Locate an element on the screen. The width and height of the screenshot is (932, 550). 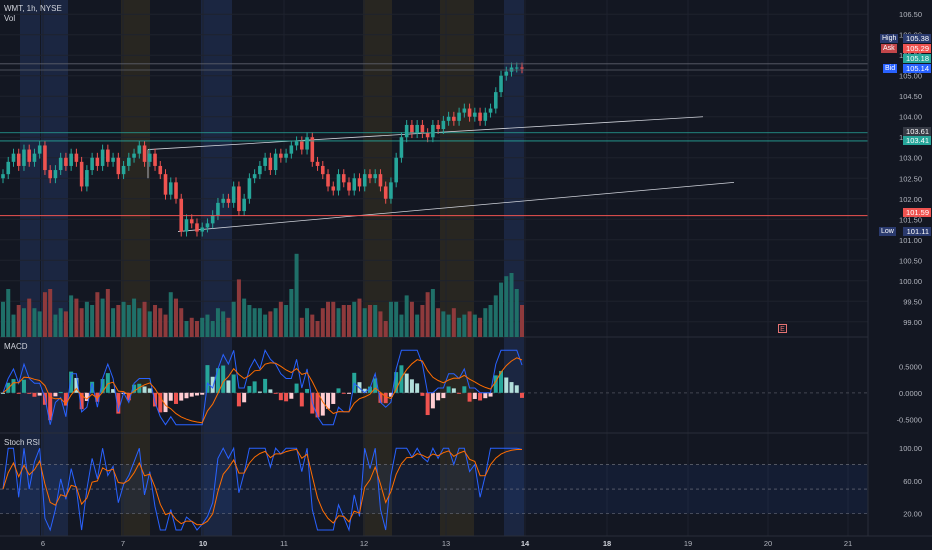
price-tick-label: 100.50 is located at coordinates (910, 260).